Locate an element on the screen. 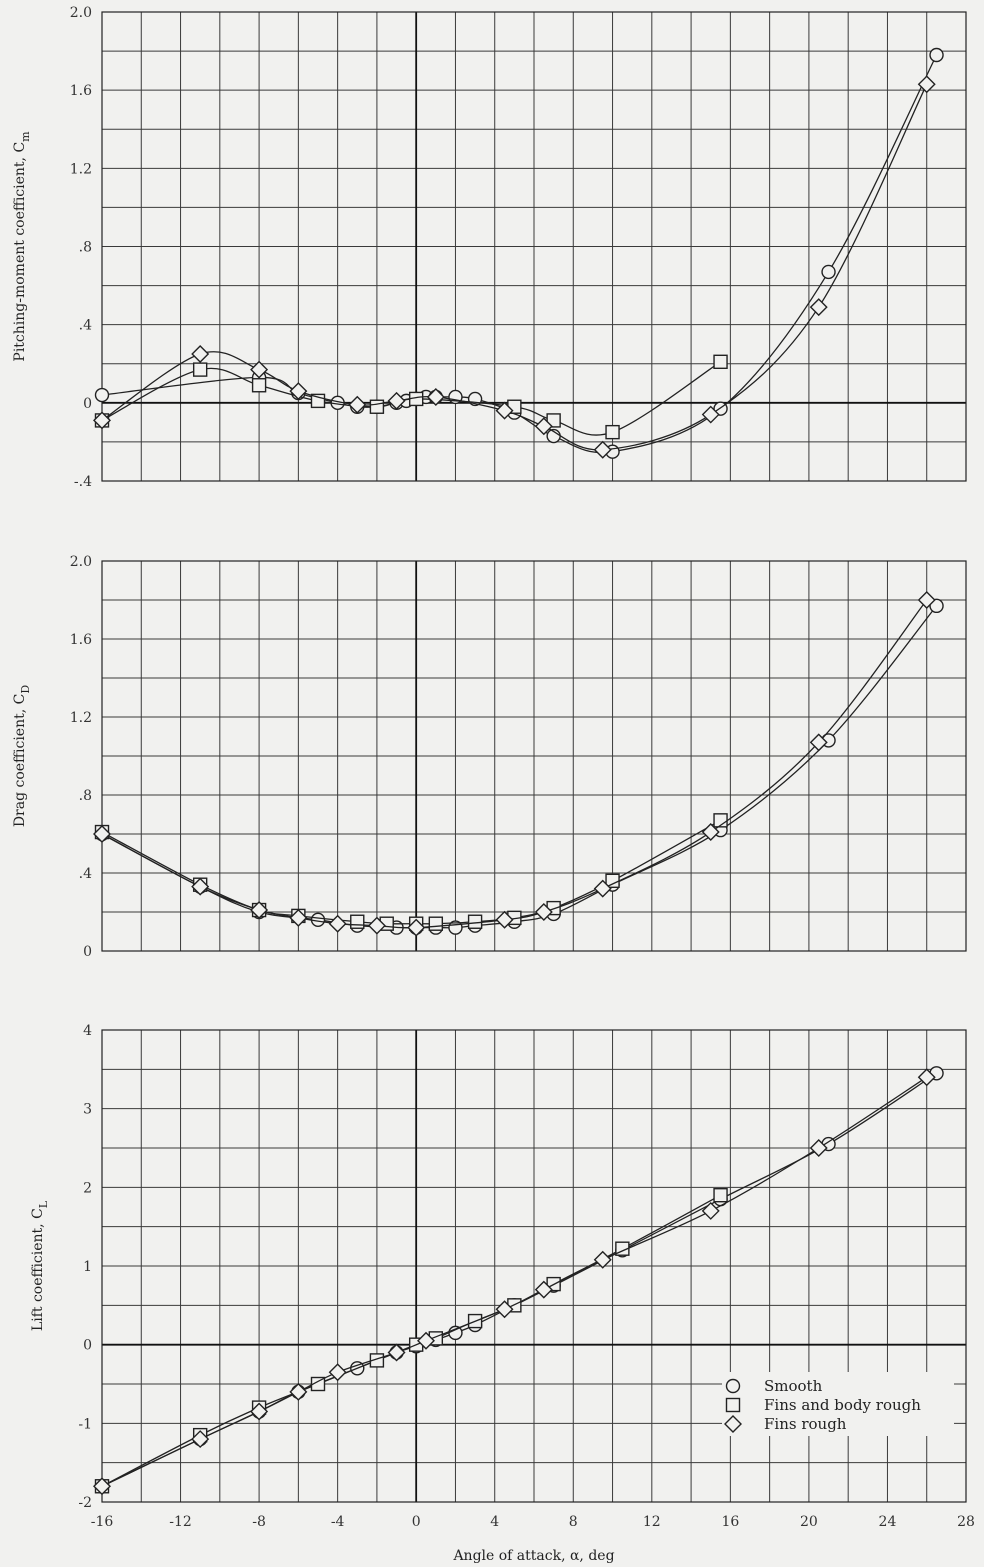 Image resolution: width=984 pixels, height=1567 pixels. x-tick-label: -16 is located at coordinates (102, 1522).